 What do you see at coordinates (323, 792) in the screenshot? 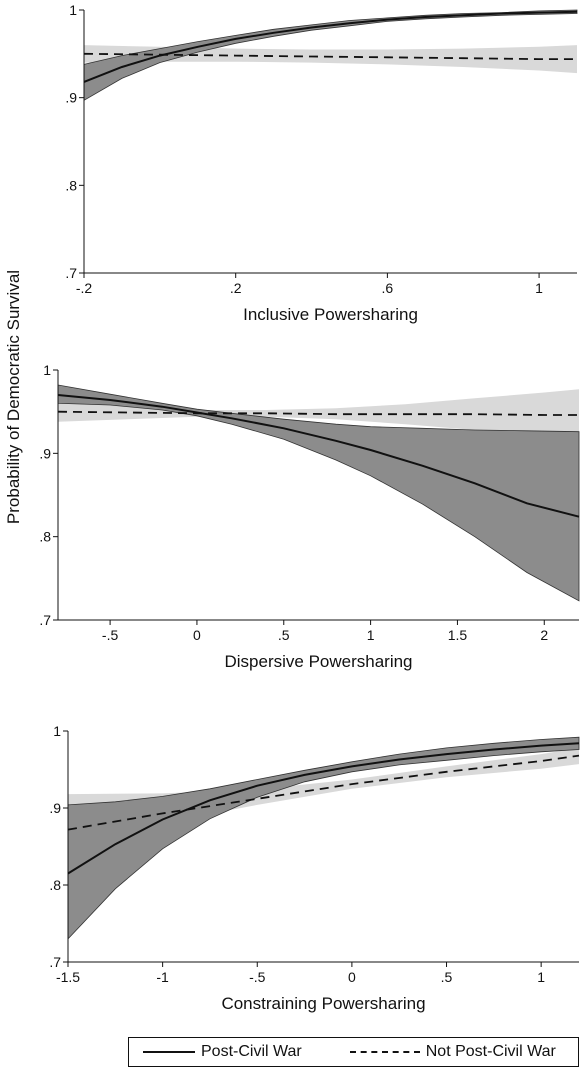
I see `panel3-line-not-post-civil-war` at bounding box center [323, 792].